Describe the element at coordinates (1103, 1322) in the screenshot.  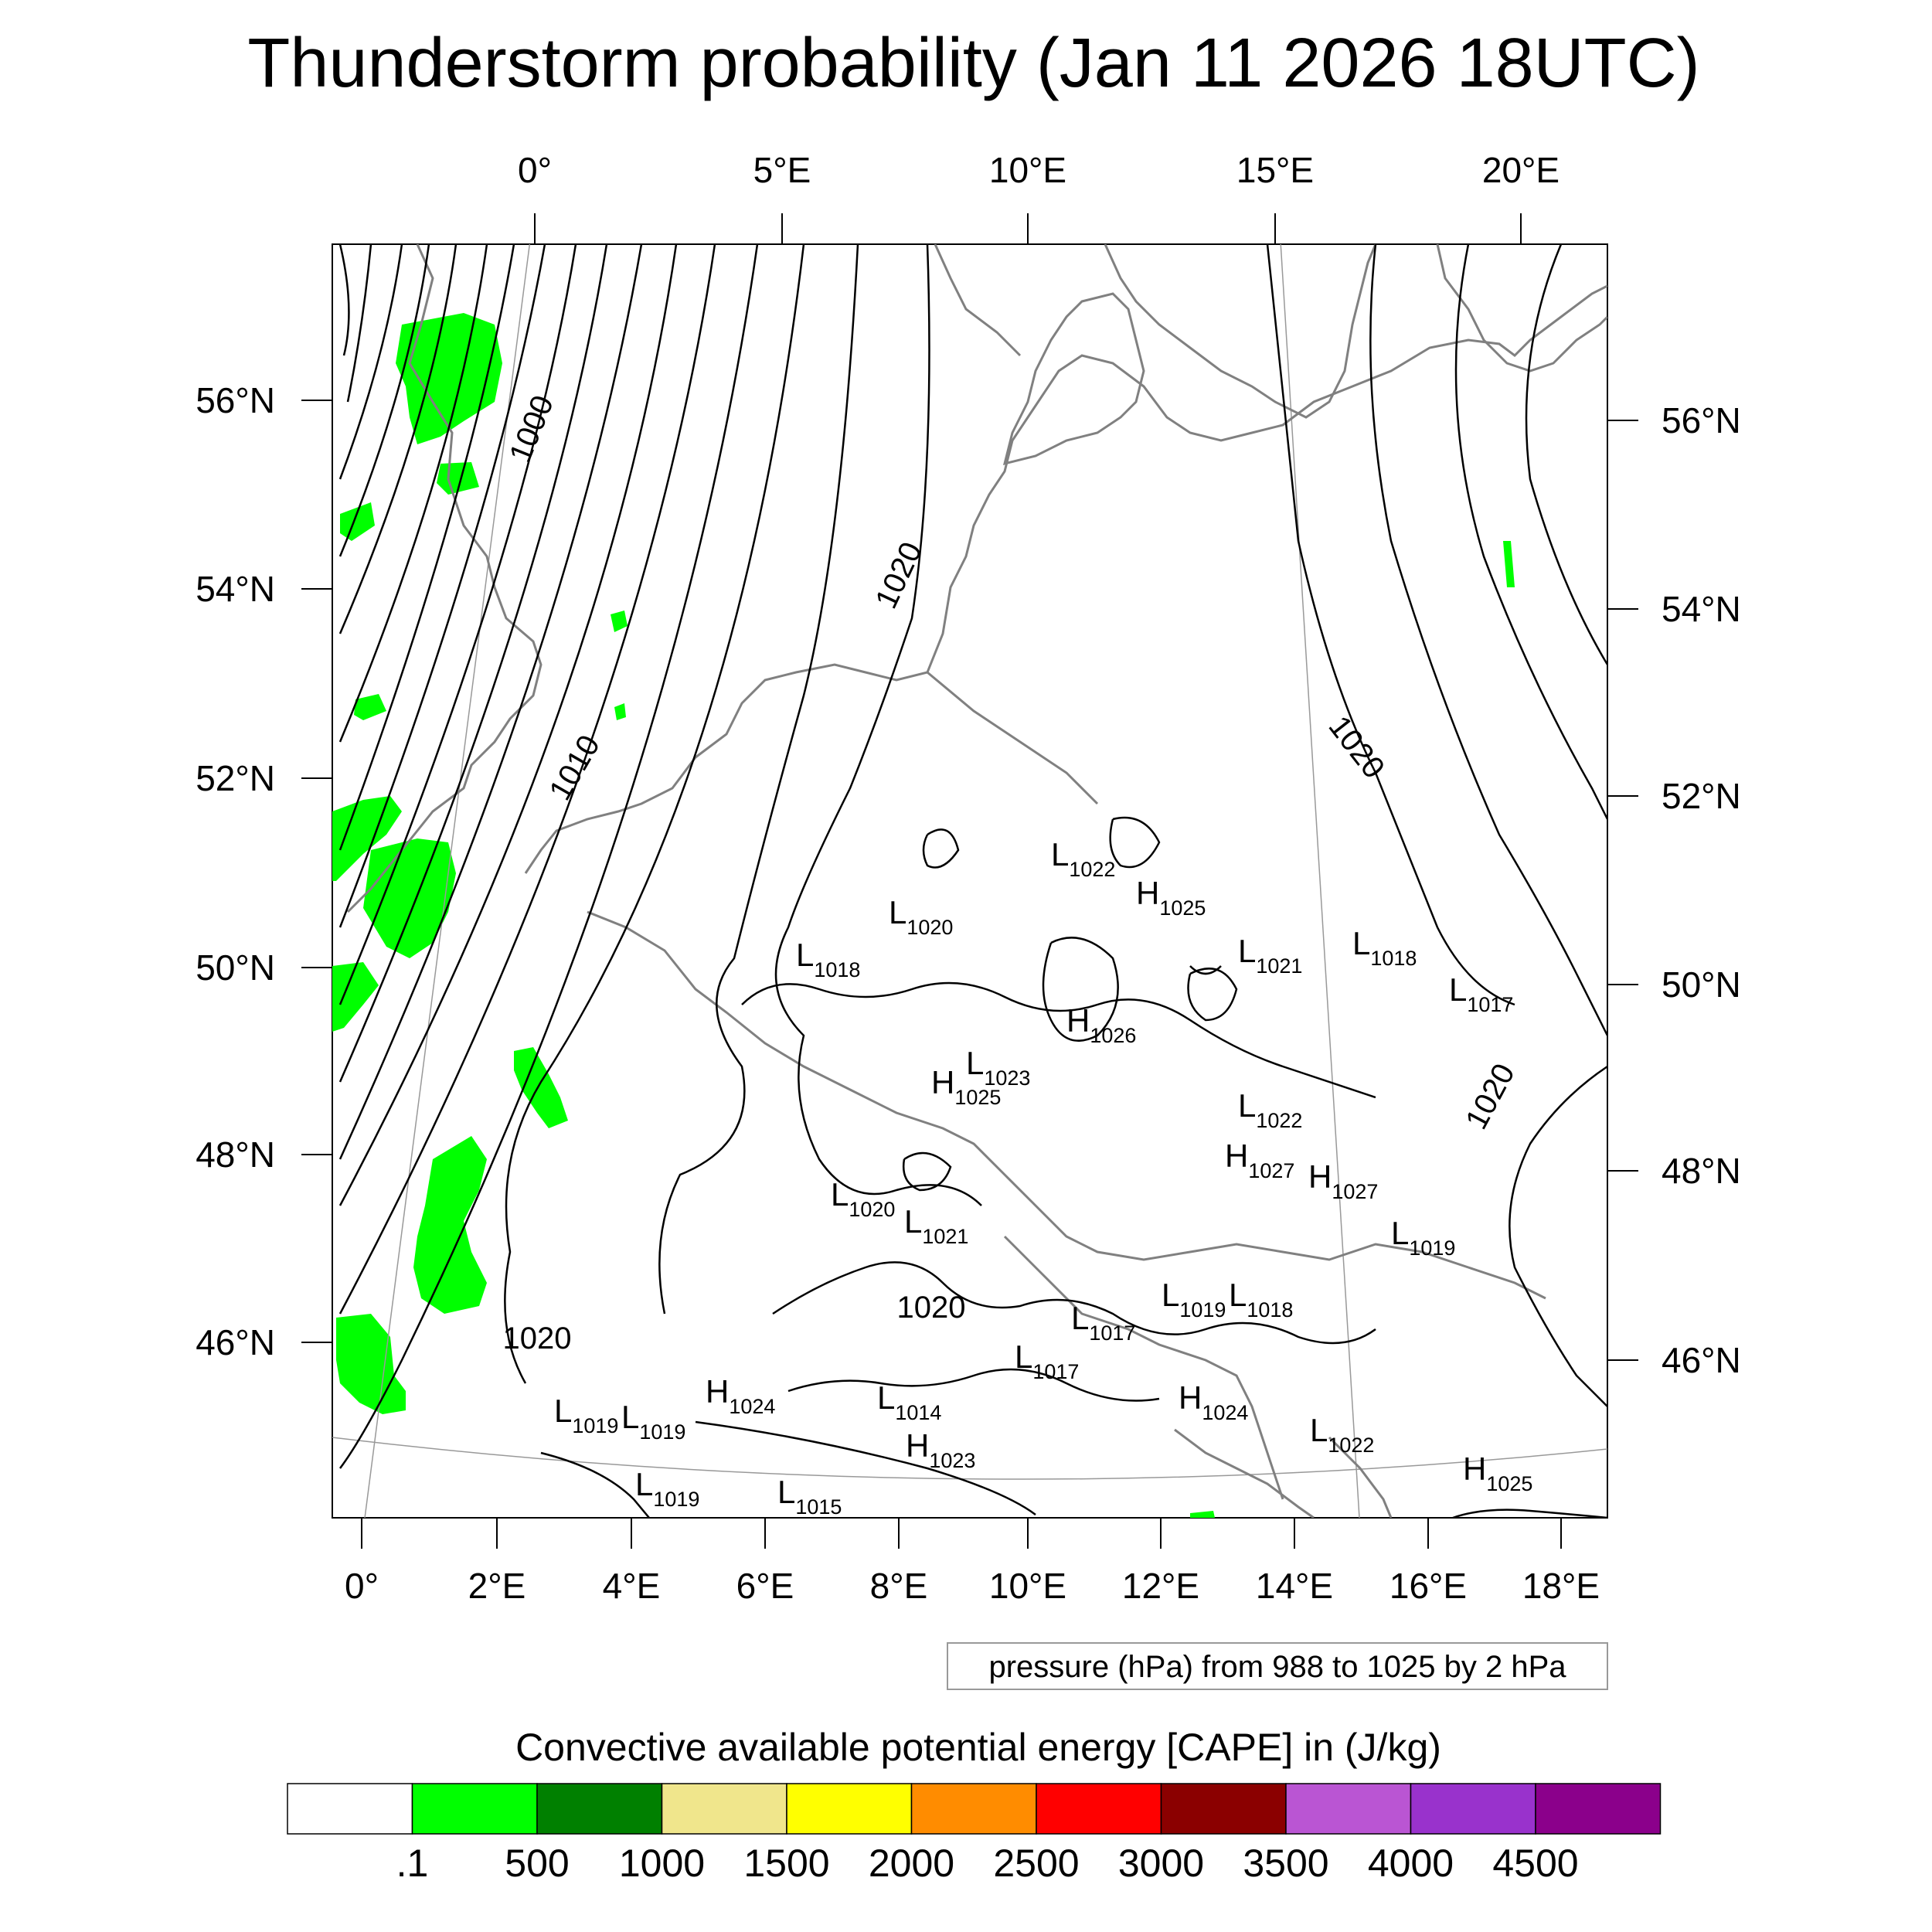
I see `pressure-center-label: L1017` at that location.